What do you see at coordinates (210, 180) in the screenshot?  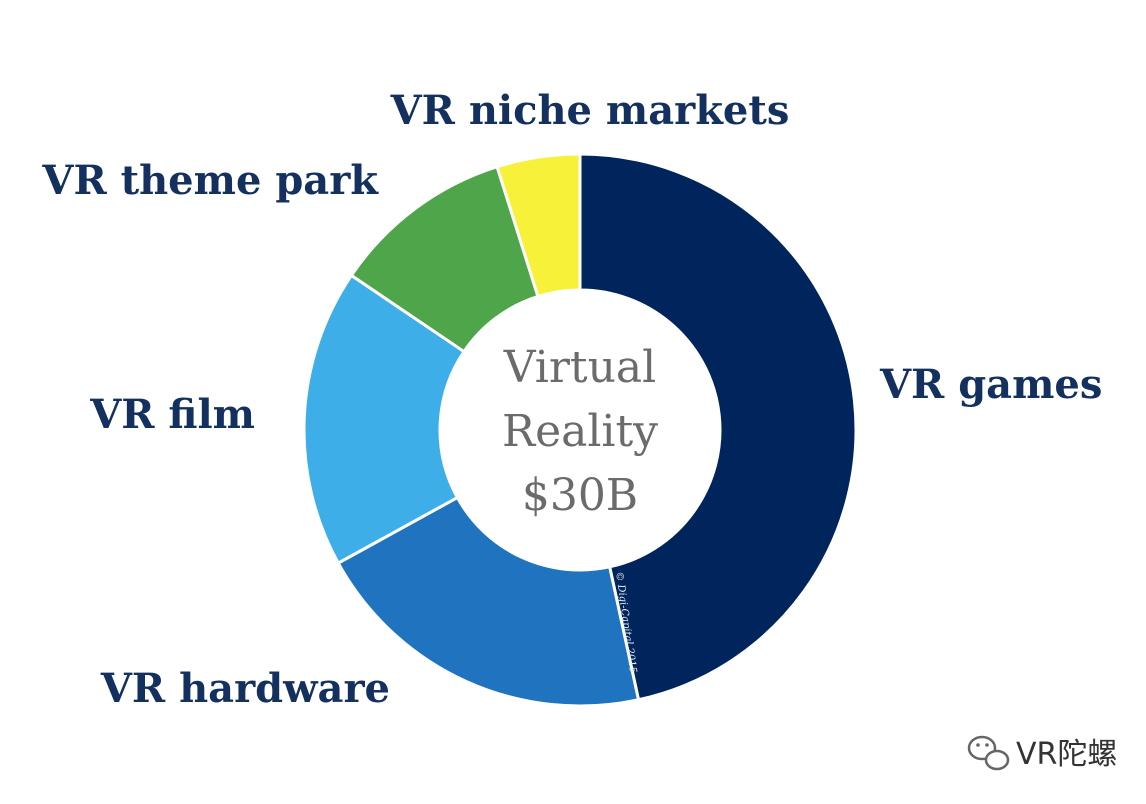 I see `label-vr-theme-park: VR theme park` at bounding box center [210, 180].